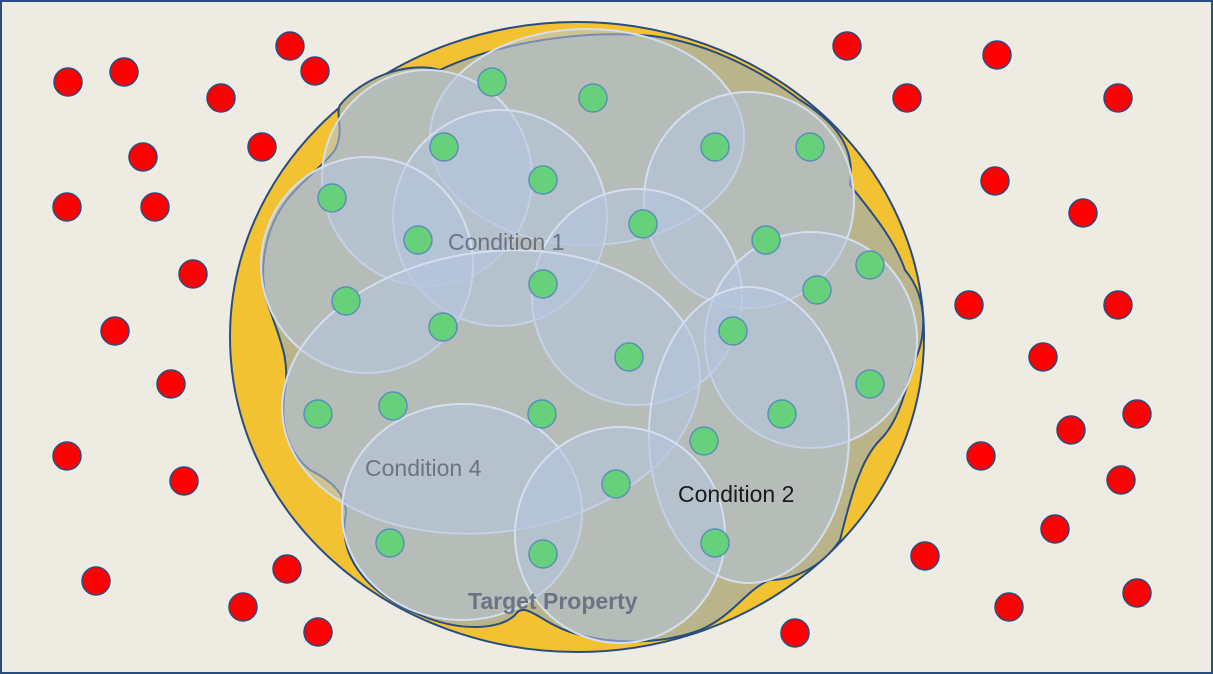 Image resolution: width=1213 pixels, height=674 pixels. I want to click on condition-1-label: Condition 1, so click(506, 242).